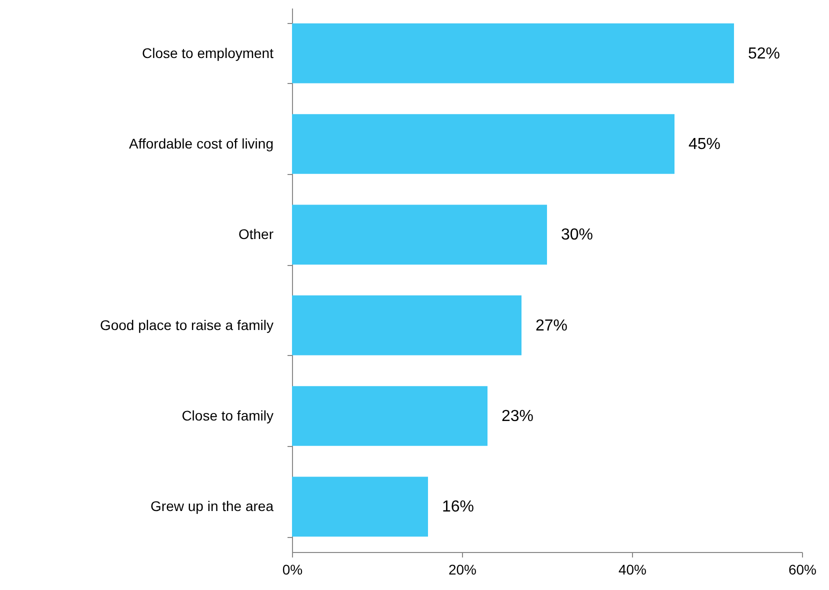  Describe the element at coordinates (292, 570) in the screenshot. I see `x-tick-label: 0%` at that location.